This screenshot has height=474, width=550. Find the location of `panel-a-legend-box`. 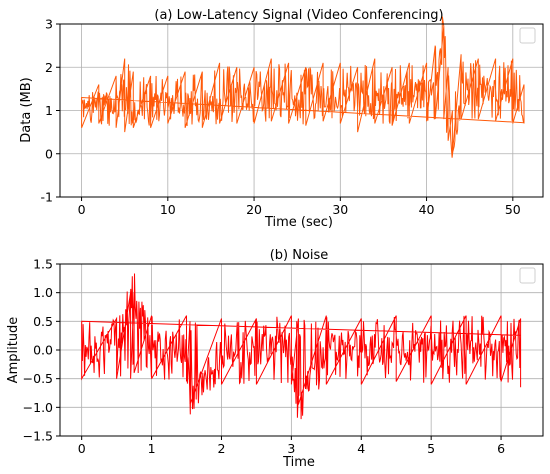

panel-a-legend-box is located at coordinates (527, 35).